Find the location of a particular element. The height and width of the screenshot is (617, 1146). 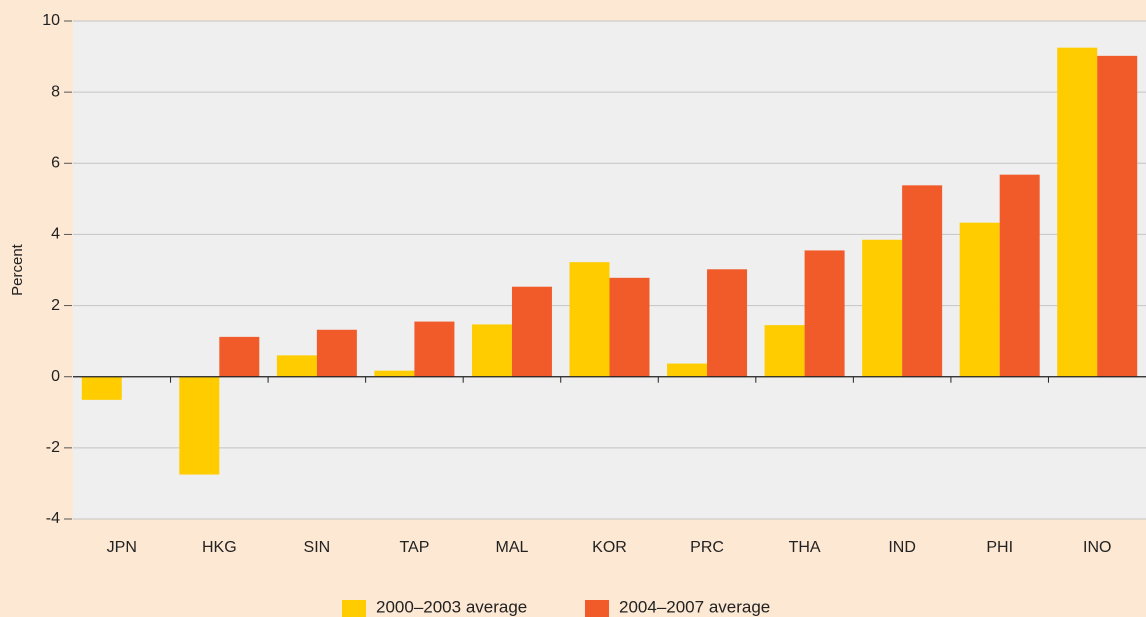

x-tick-label: MAL is located at coordinates (512, 547).